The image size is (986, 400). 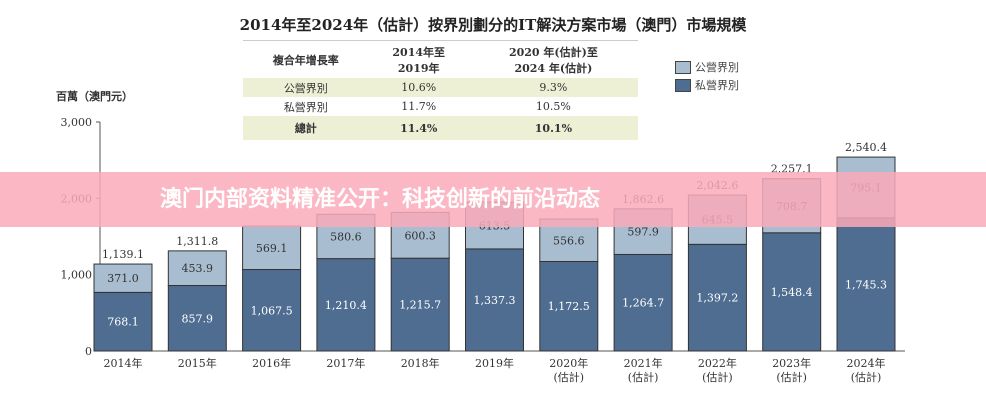 What do you see at coordinates (440, 106) in the screenshot?
I see `table-row: 私營界別 11.7% 10.5%` at bounding box center [440, 106].